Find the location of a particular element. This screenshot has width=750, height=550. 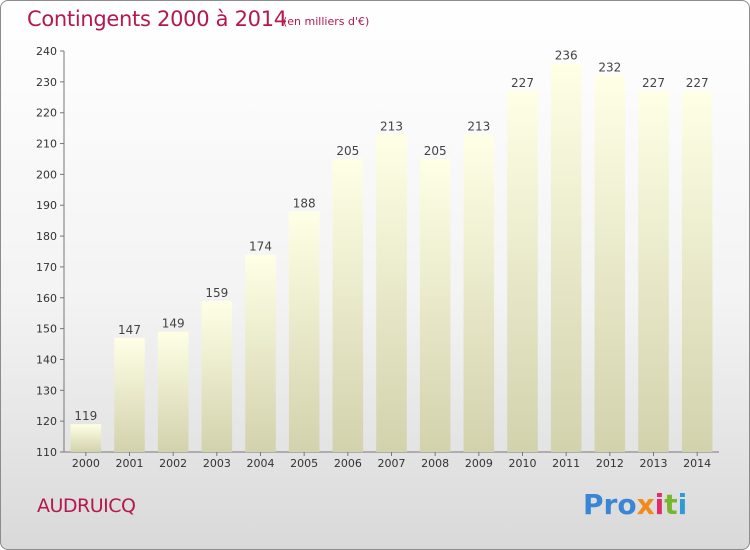

bar-2013 is located at coordinates (653, 271).